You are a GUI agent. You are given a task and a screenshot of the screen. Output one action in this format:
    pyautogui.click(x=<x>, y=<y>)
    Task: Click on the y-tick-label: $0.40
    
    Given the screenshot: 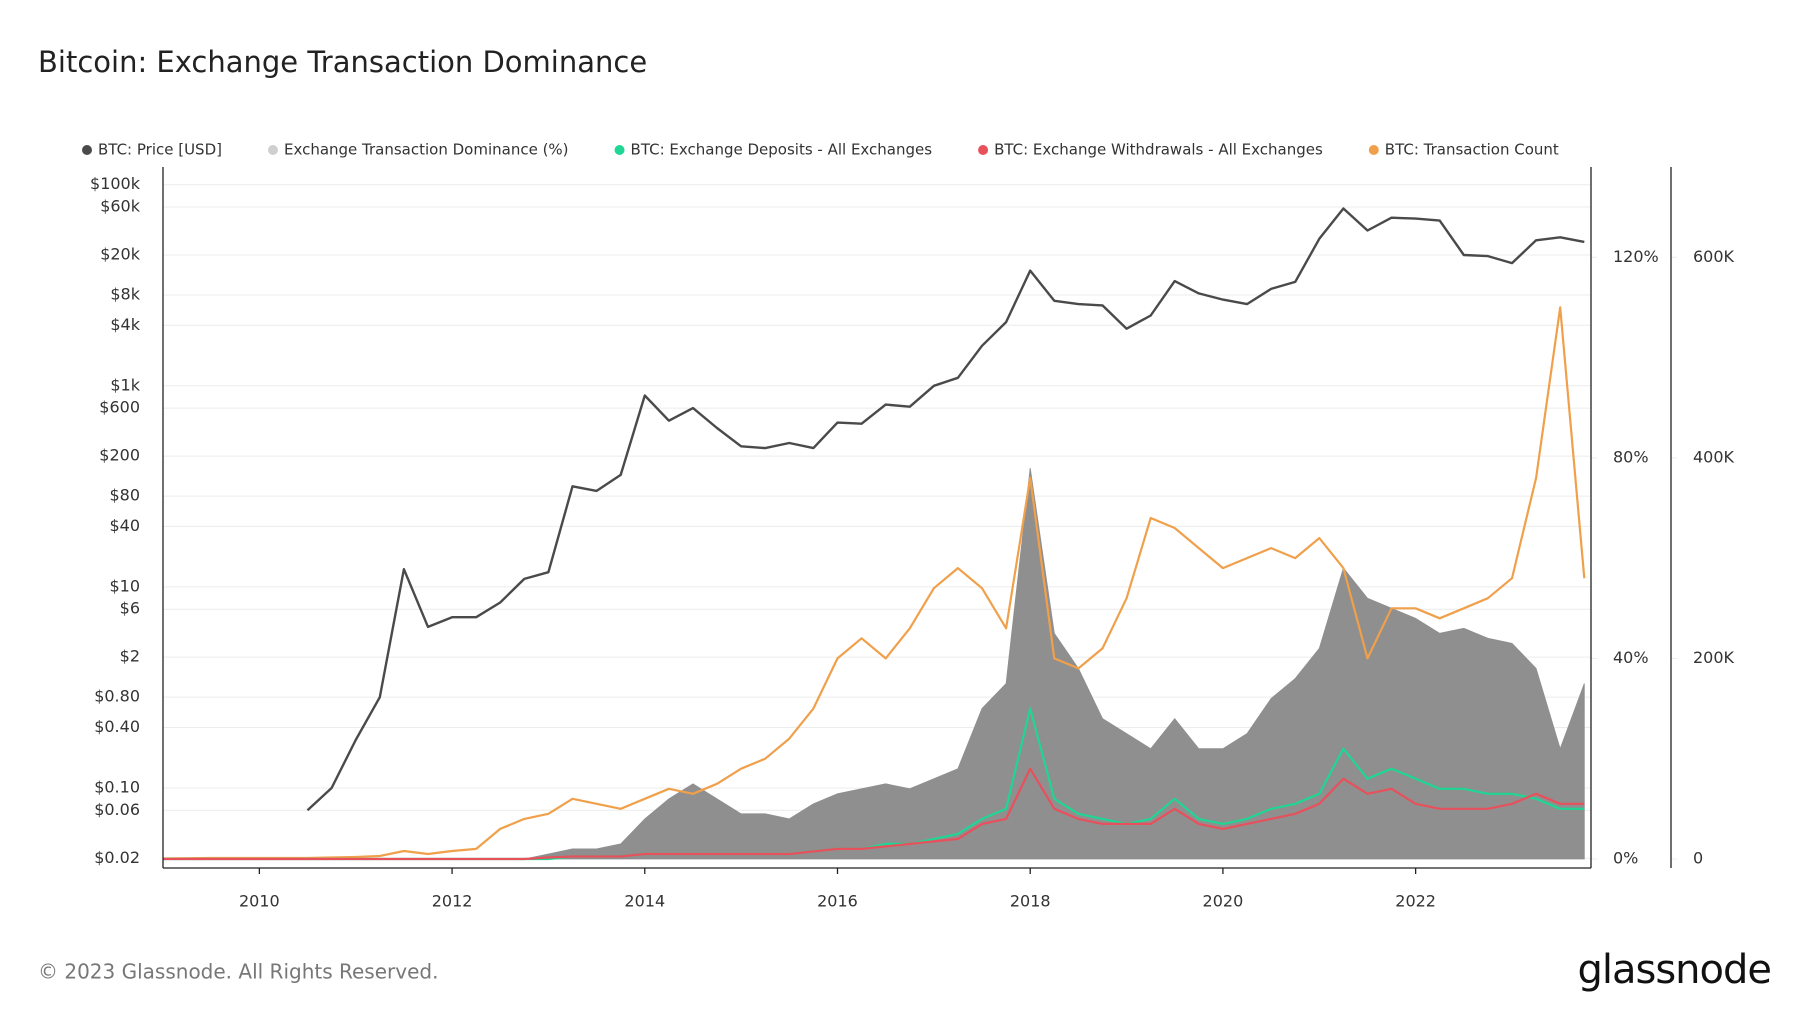 What is the action you would take?
    pyautogui.click(x=117, y=726)
    